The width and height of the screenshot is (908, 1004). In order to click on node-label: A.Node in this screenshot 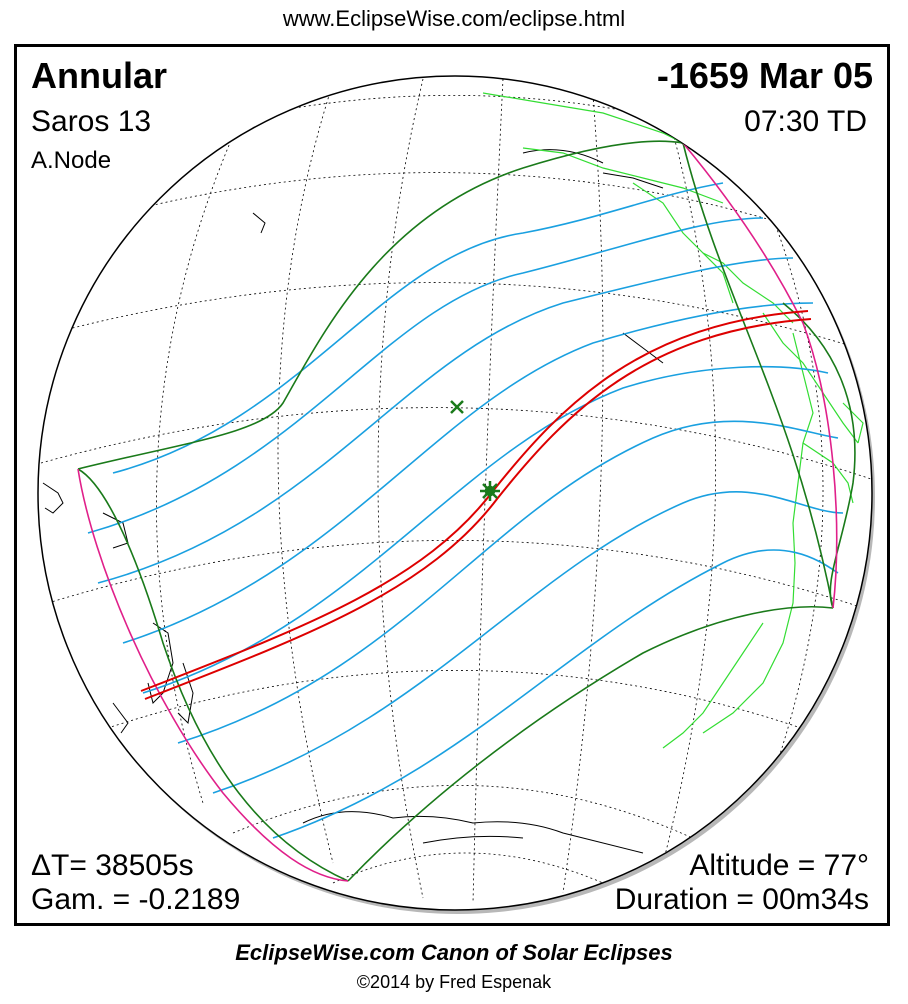, I will do `click(71, 160)`.